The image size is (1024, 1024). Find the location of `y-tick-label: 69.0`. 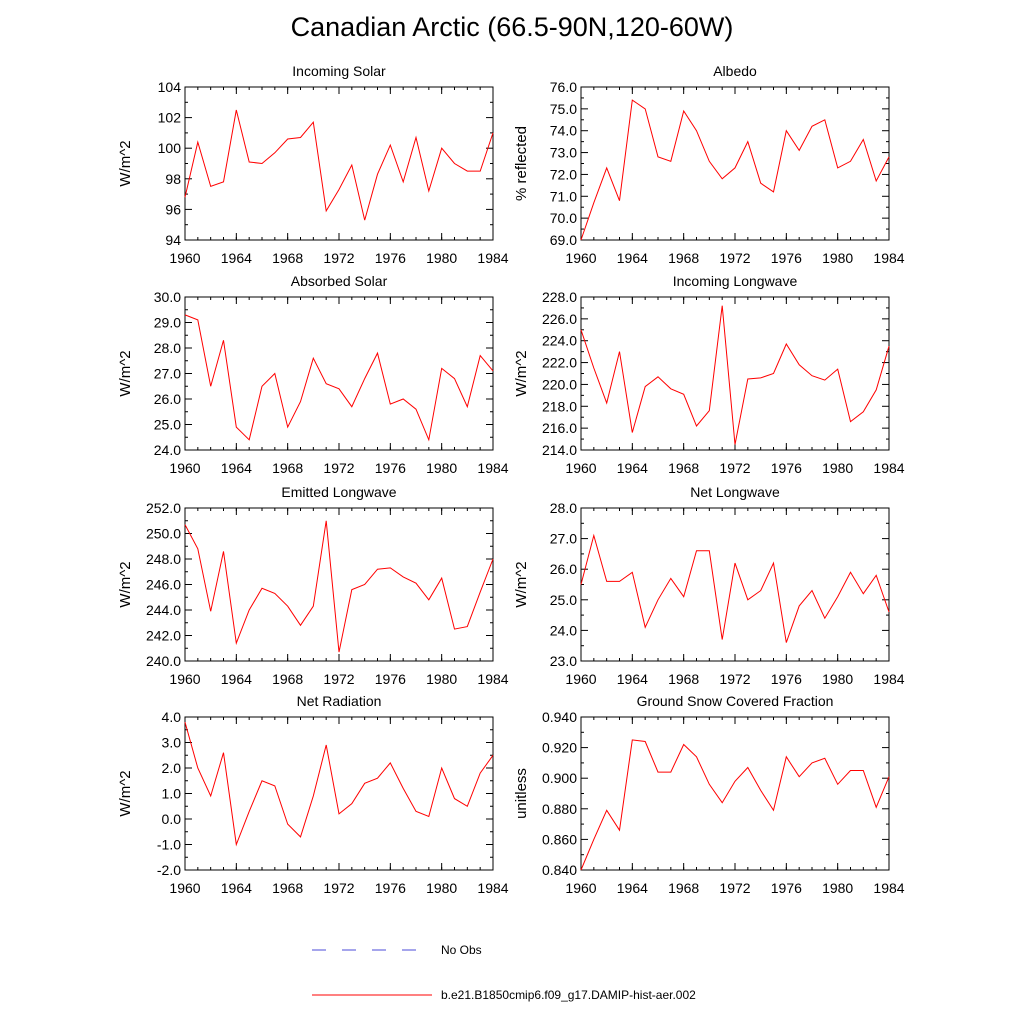

y-tick-label: 69.0 is located at coordinates (563, 240).